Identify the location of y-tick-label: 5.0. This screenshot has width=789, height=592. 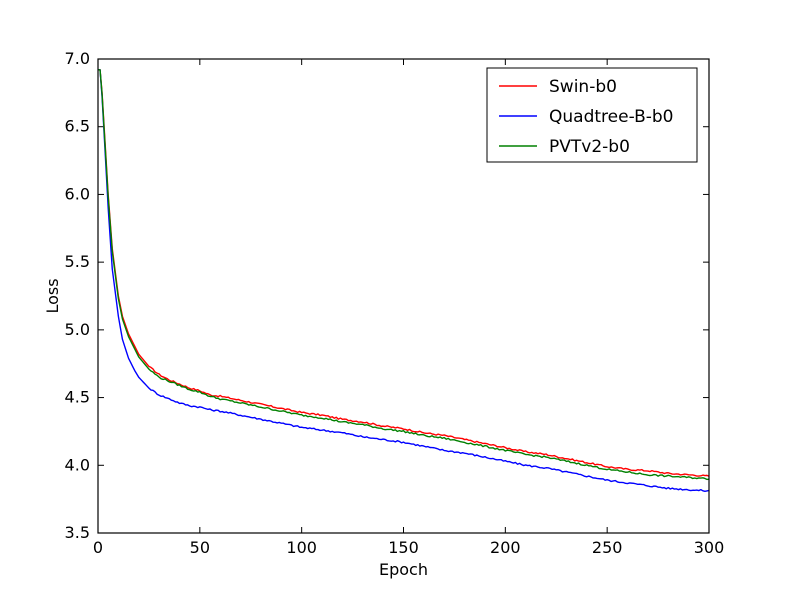
(77, 329).